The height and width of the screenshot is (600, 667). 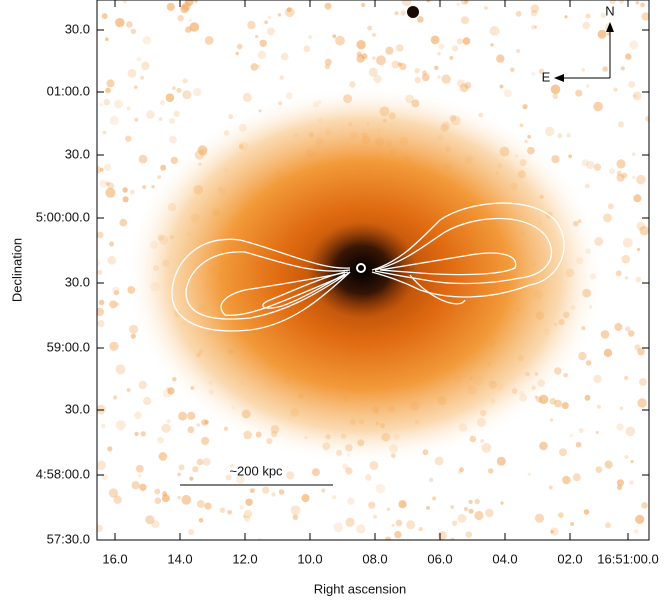 What do you see at coordinates (609, 10) in the screenshot?
I see `north-label: N` at bounding box center [609, 10].